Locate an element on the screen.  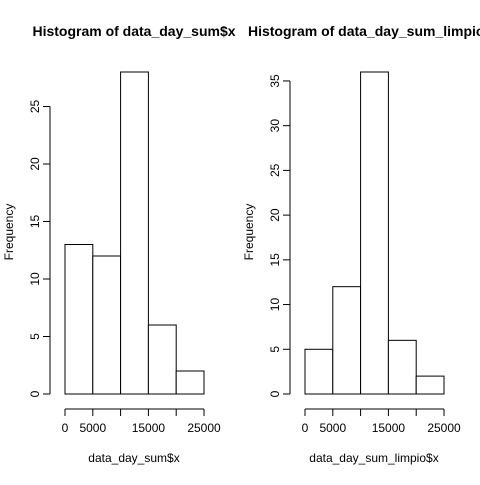
y-tick-label: 35 is located at coordinates (275, 81).